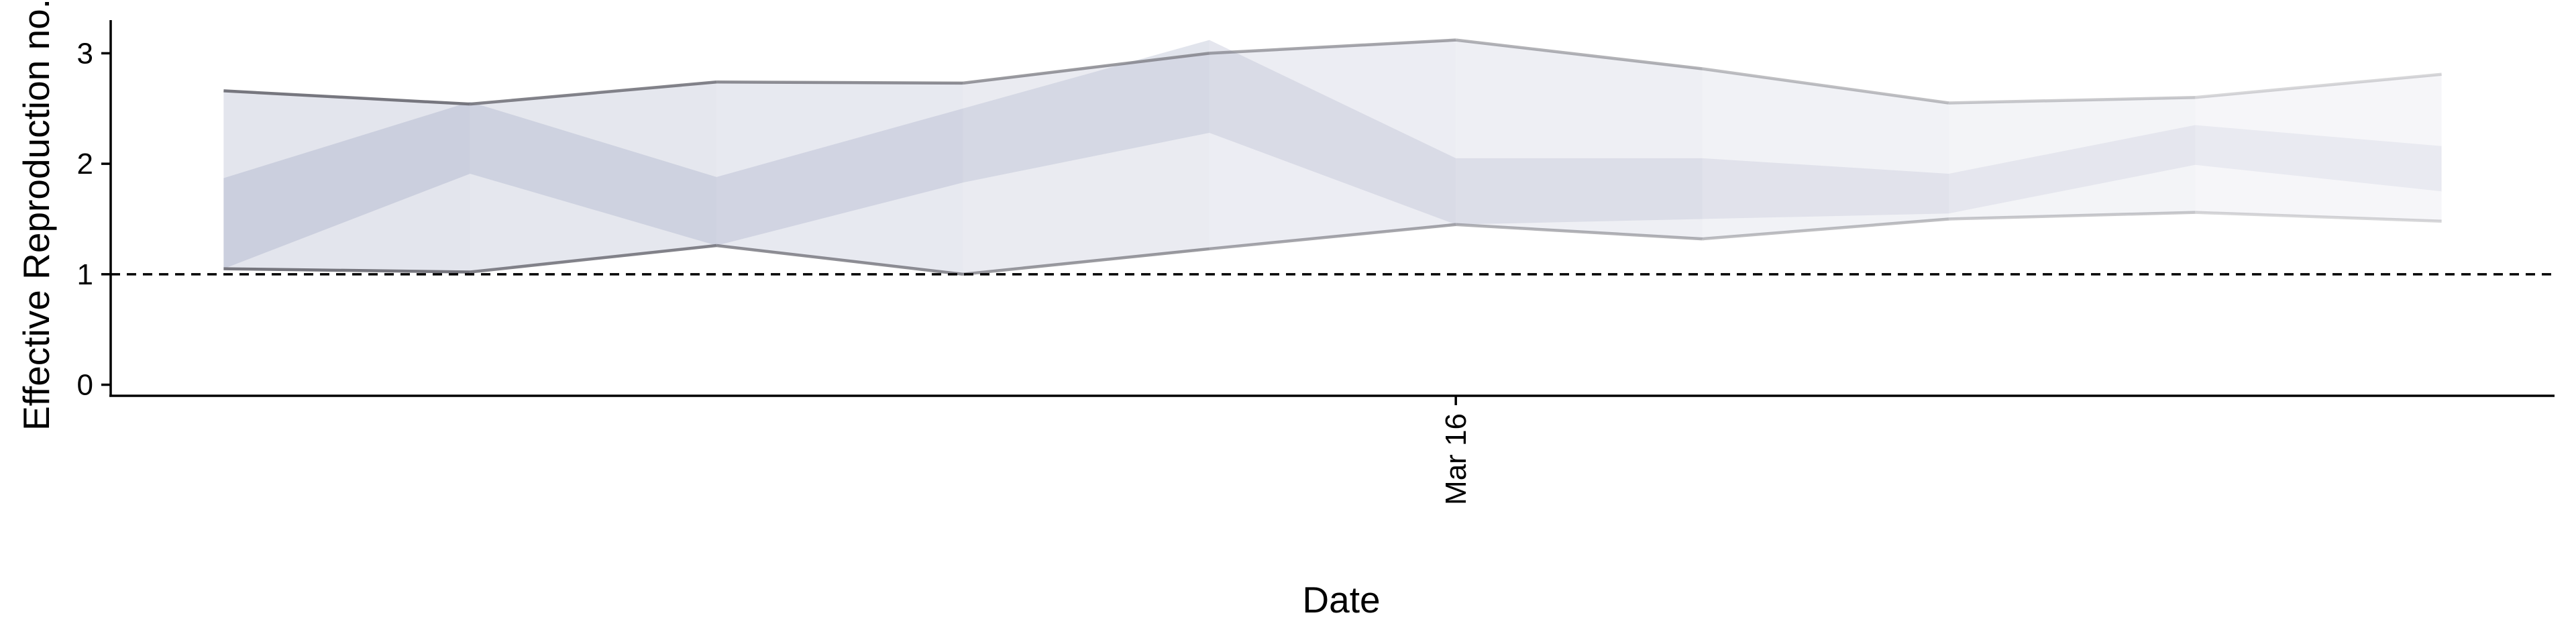 This screenshot has width=2576, height=644. I want to click on x-axis-ticks: Mar 16, so click(1456, 450).